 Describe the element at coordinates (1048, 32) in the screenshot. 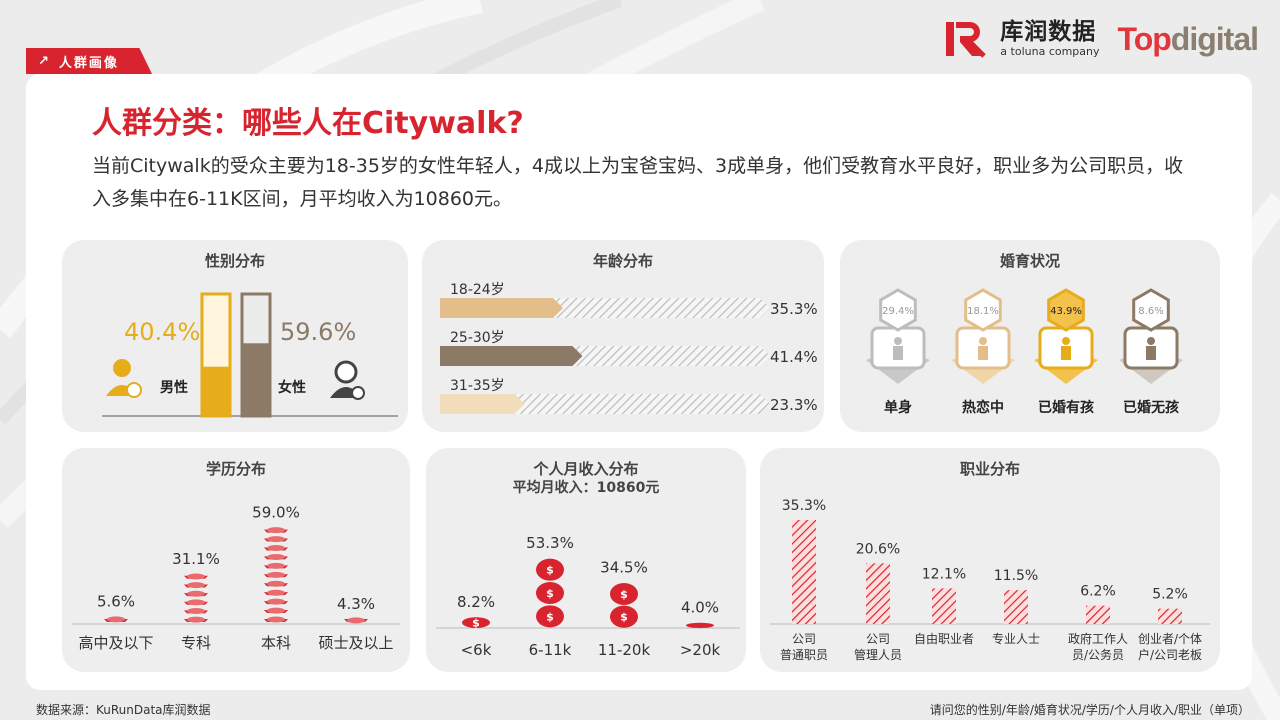

I see `kurun-logo-cn: 库润数据` at that location.